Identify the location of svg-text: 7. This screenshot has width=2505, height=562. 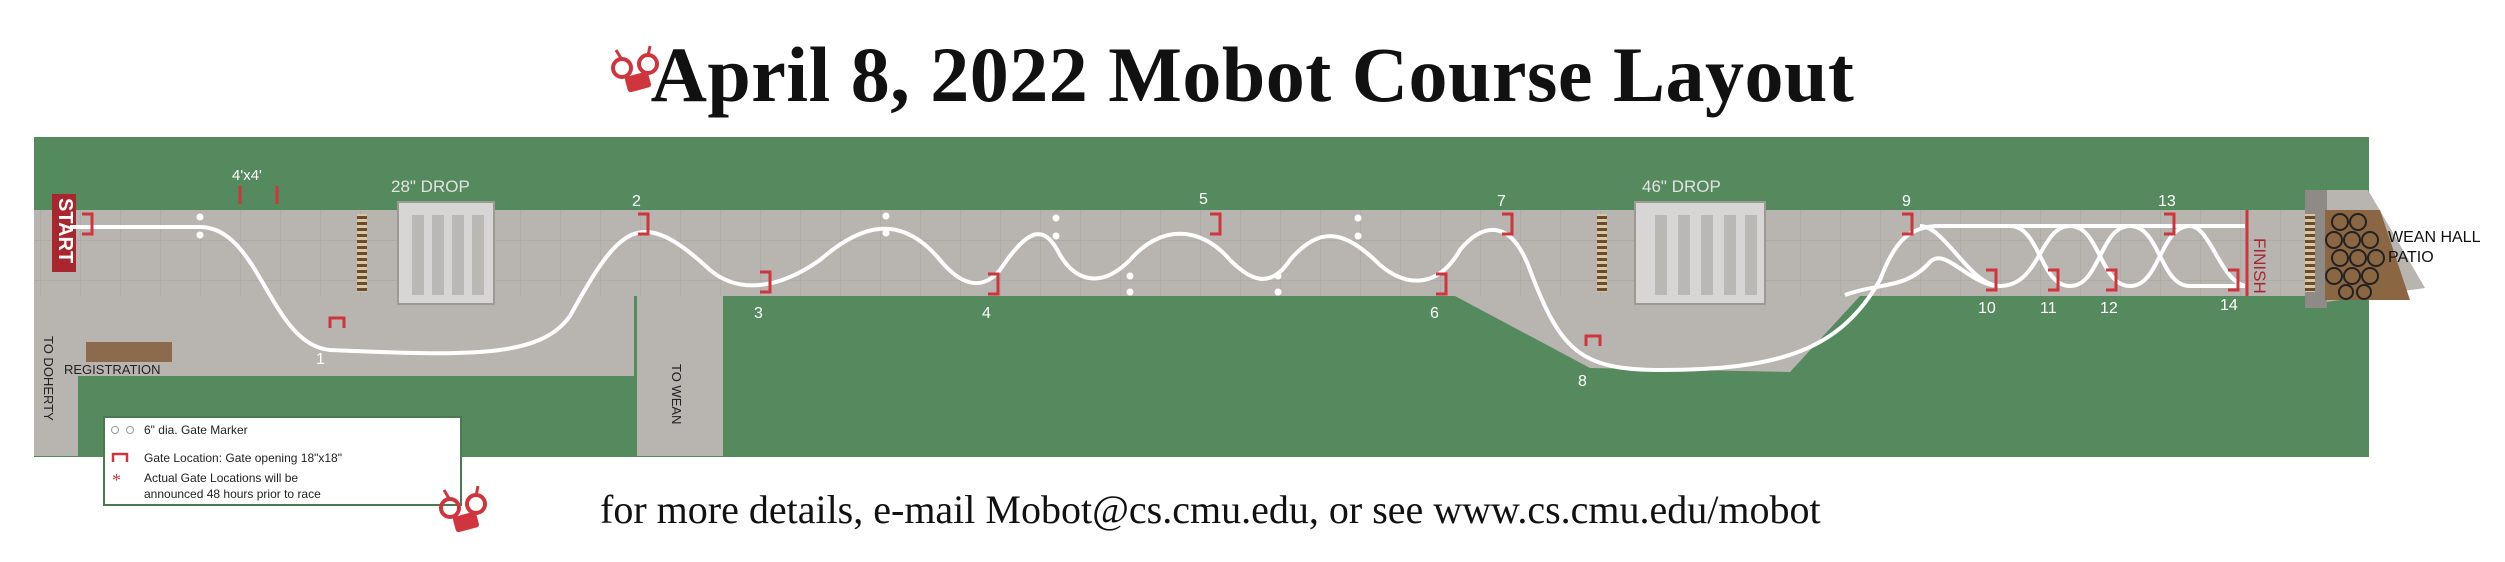
(1501, 201).